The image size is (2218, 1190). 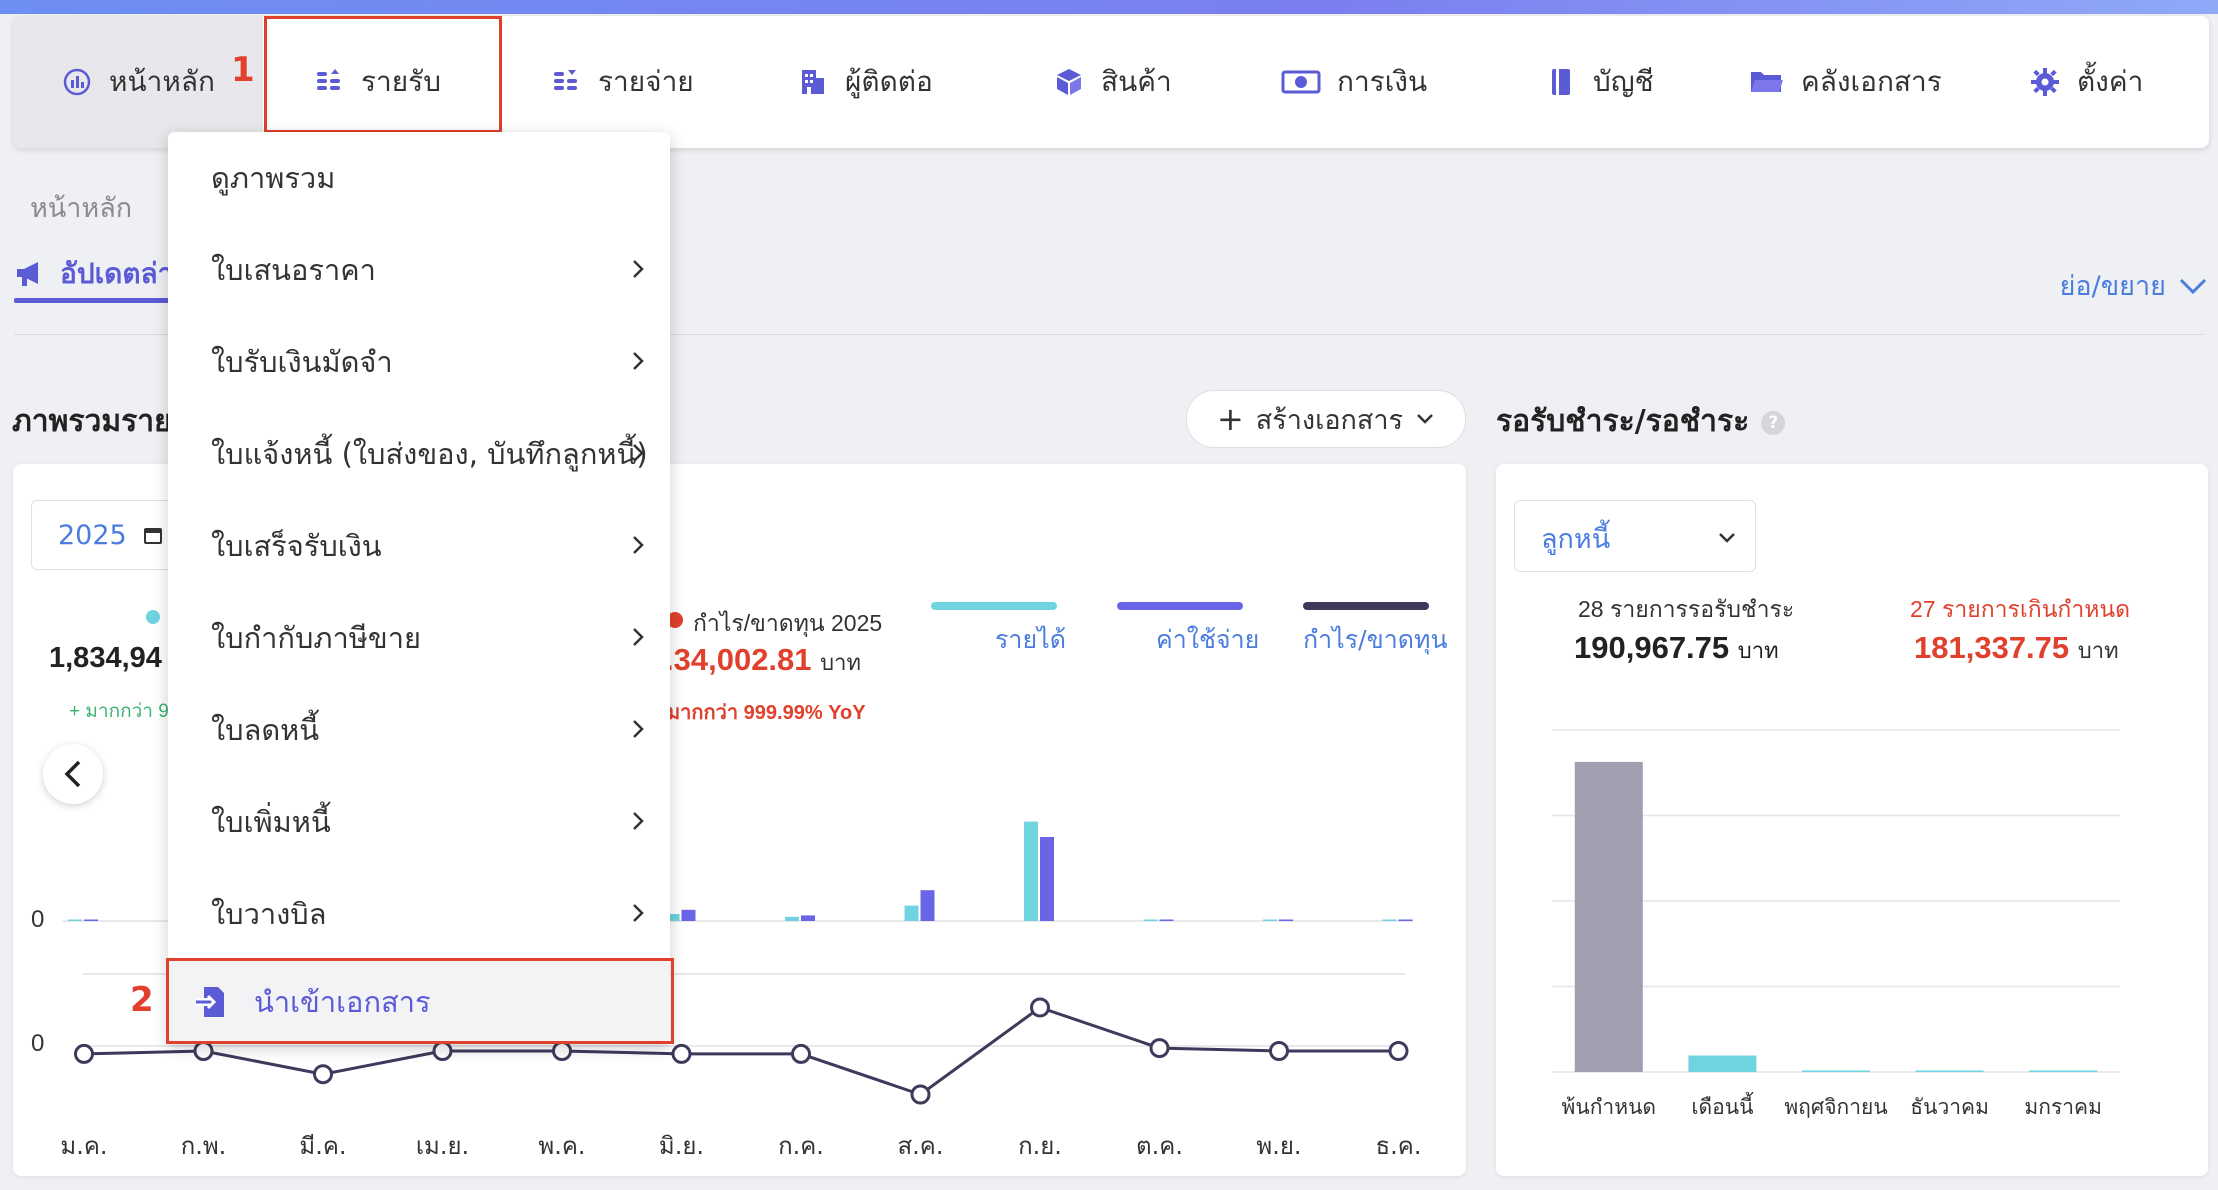 What do you see at coordinates (419, 454) in the screenshot?
I see `menu-item-invoice: ใบแจ้งหนี้ (ใบส่งของ, บันทึกลูกหนี้)` at bounding box center [419, 454].